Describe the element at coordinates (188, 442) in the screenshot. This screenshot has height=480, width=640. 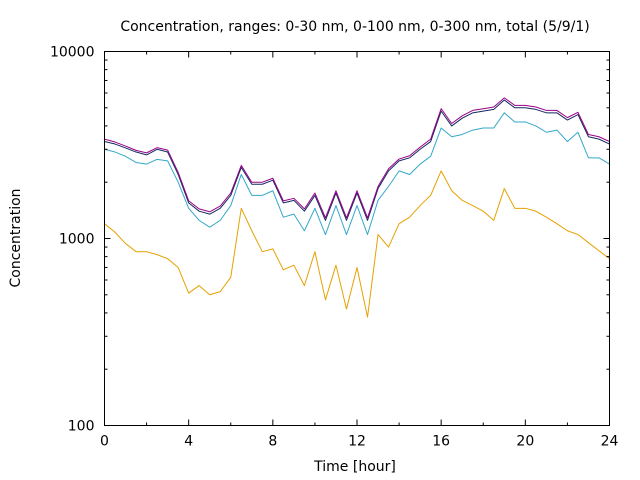
I see `x-tick-label: 4` at that location.